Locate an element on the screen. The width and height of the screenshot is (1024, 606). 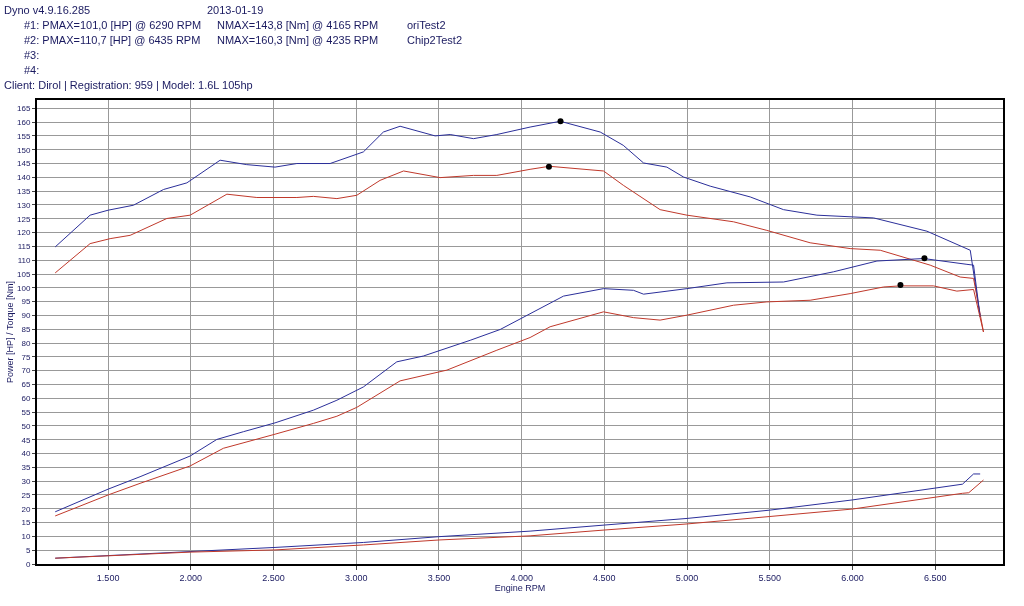
y-tick-label: 50 is located at coordinates (26, 426).